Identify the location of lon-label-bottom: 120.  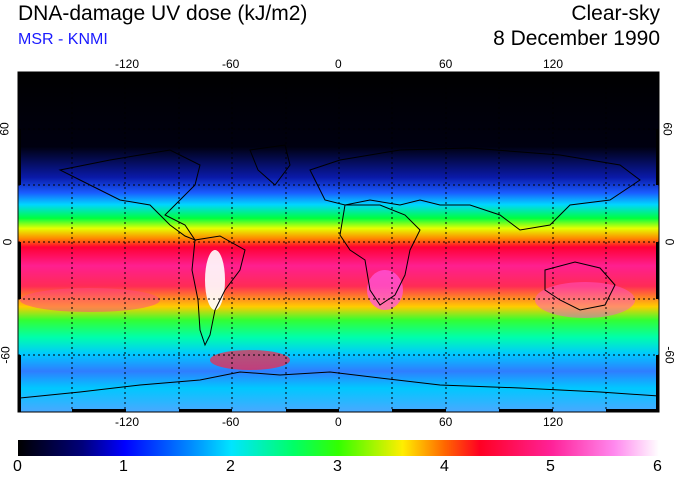
(553, 422).